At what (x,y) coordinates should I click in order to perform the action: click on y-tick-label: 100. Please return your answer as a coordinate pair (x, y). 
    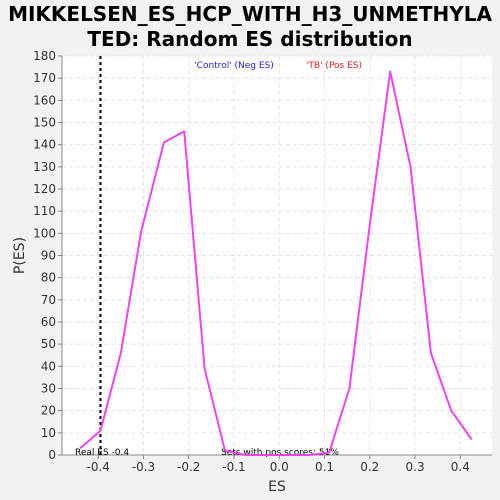
    Looking at the image, I should click on (44, 233).